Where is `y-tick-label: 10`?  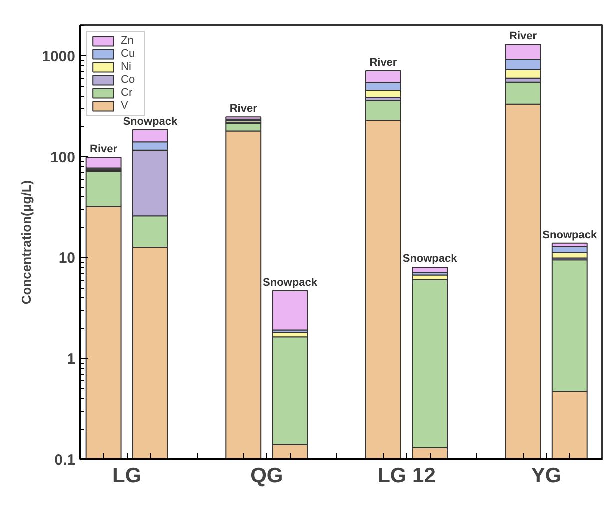 y-tick-label: 10 is located at coordinates (67, 259).